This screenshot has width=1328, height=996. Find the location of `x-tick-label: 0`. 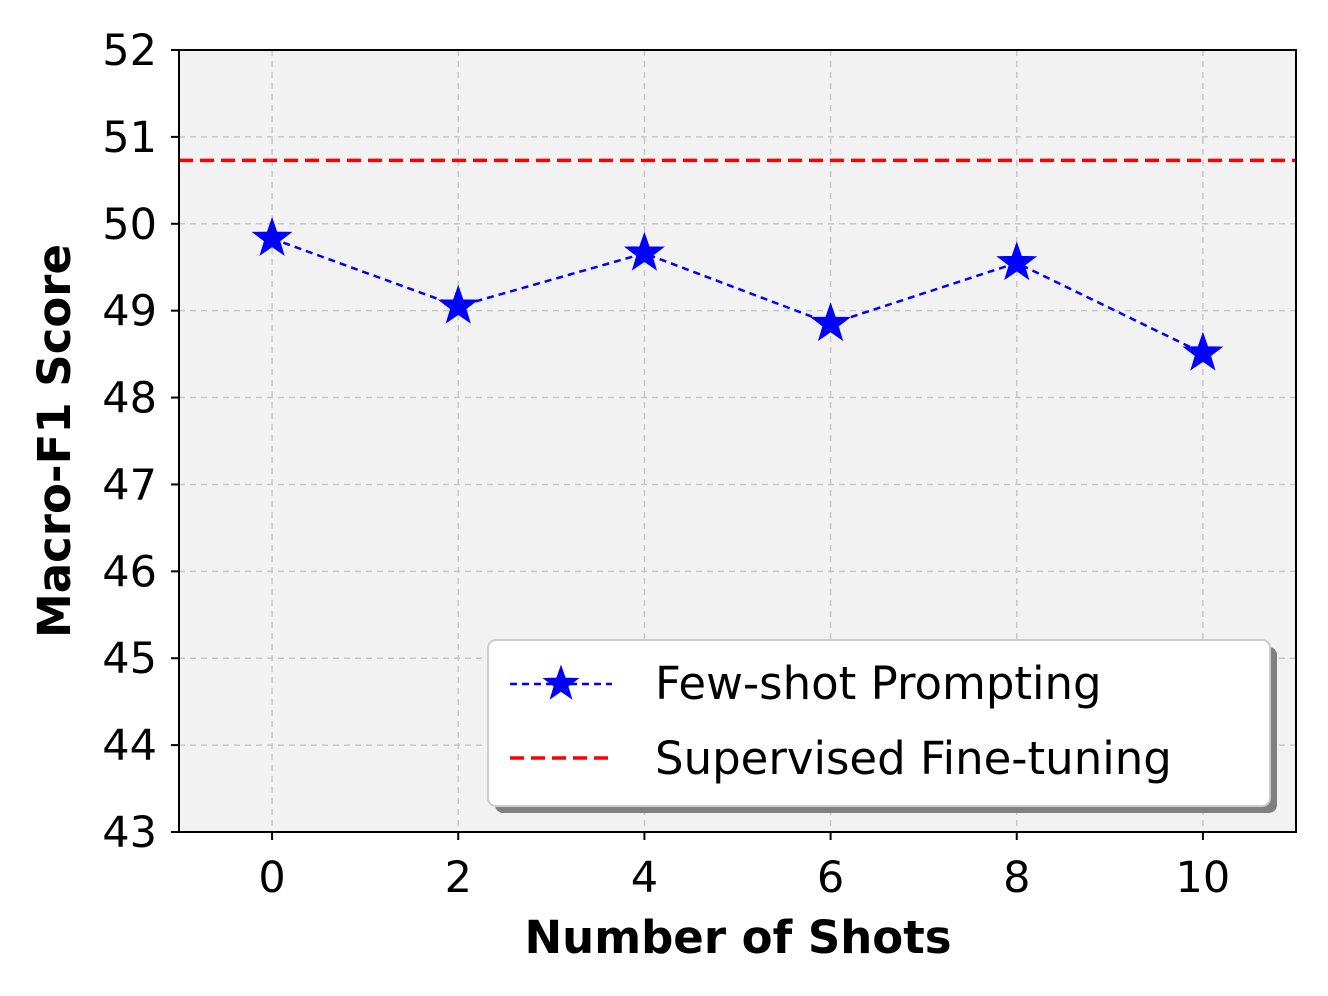

x-tick-label: 0 is located at coordinates (271, 878).